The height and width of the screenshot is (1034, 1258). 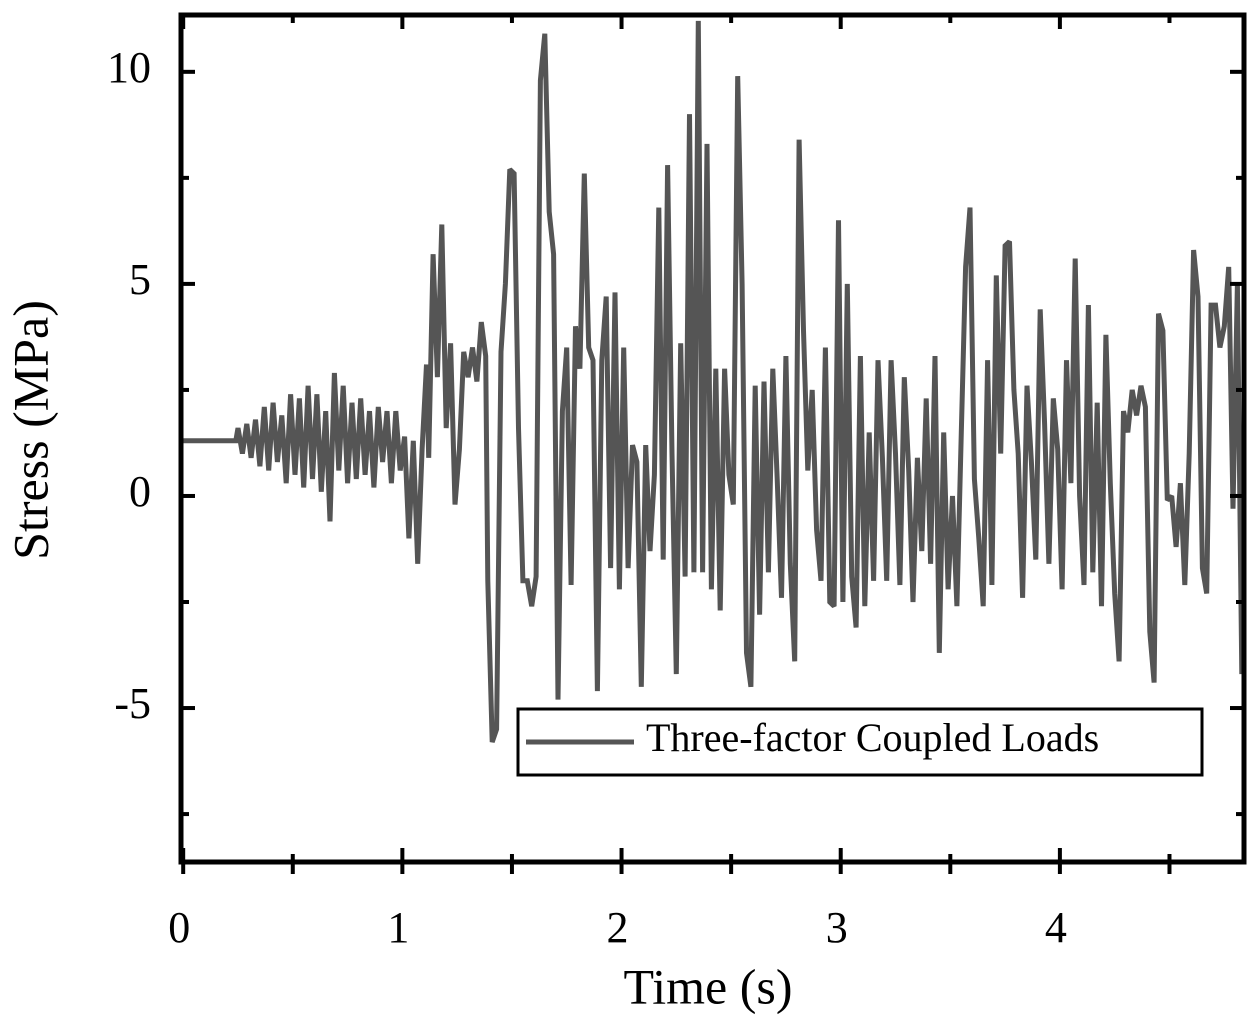 What do you see at coordinates (618, 927) in the screenshot?
I see `x-tick-label: 2` at bounding box center [618, 927].